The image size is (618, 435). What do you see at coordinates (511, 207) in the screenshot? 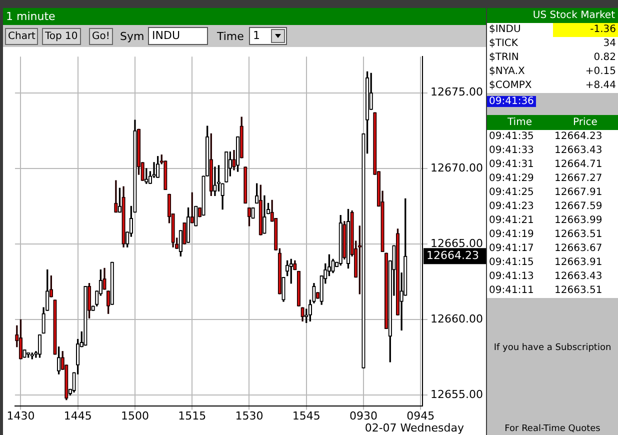
I see `text: 09:41:23` at bounding box center [511, 207].